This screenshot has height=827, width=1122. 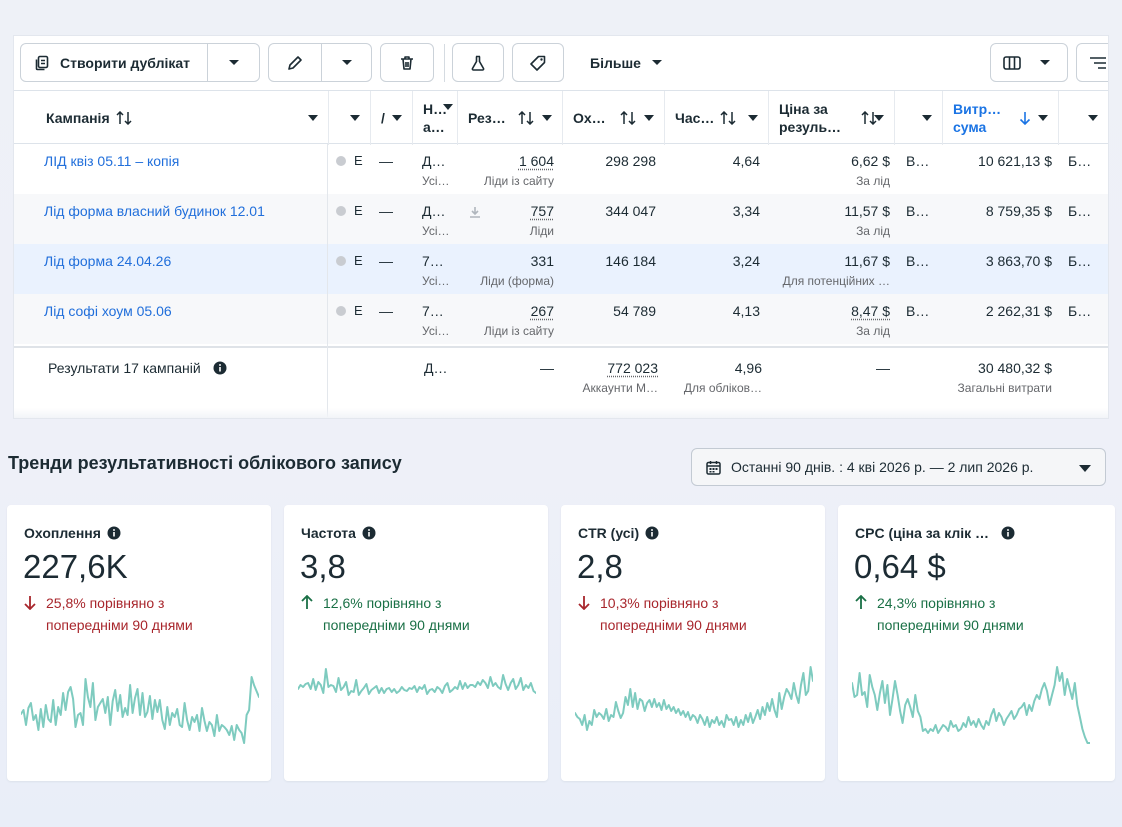 I want to click on tag-button, so click(x=538, y=62).